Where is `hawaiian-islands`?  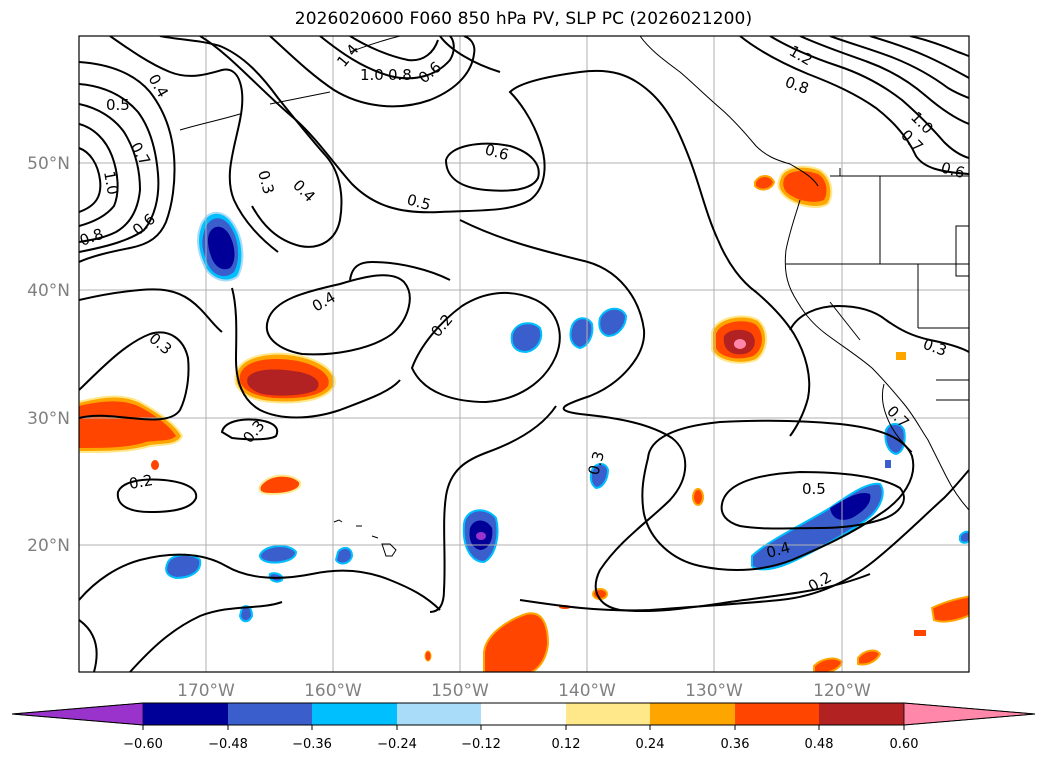
hawaiian-islands is located at coordinates (365, 538).